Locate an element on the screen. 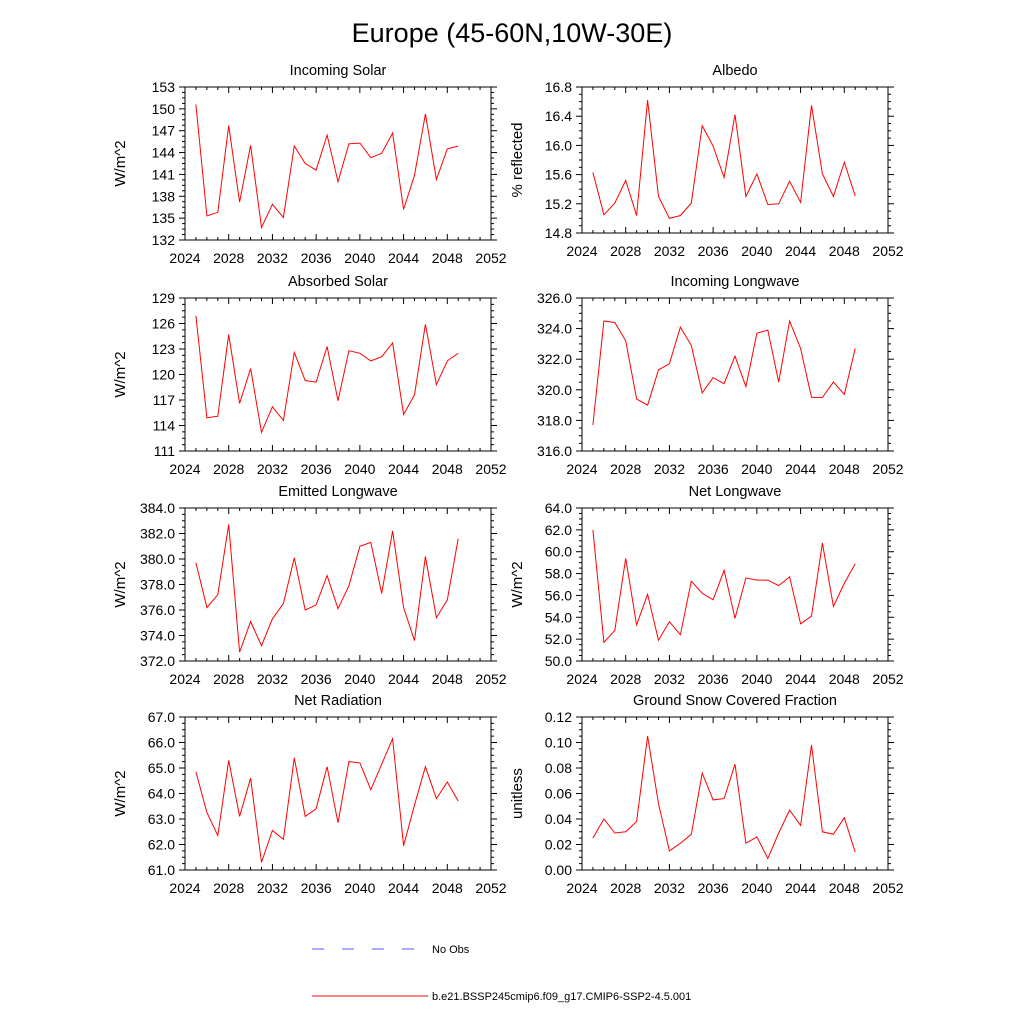 The width and height of the screenshot is (1024, 1024). y-tick-label: 123 is located at coordinates (164, 349).